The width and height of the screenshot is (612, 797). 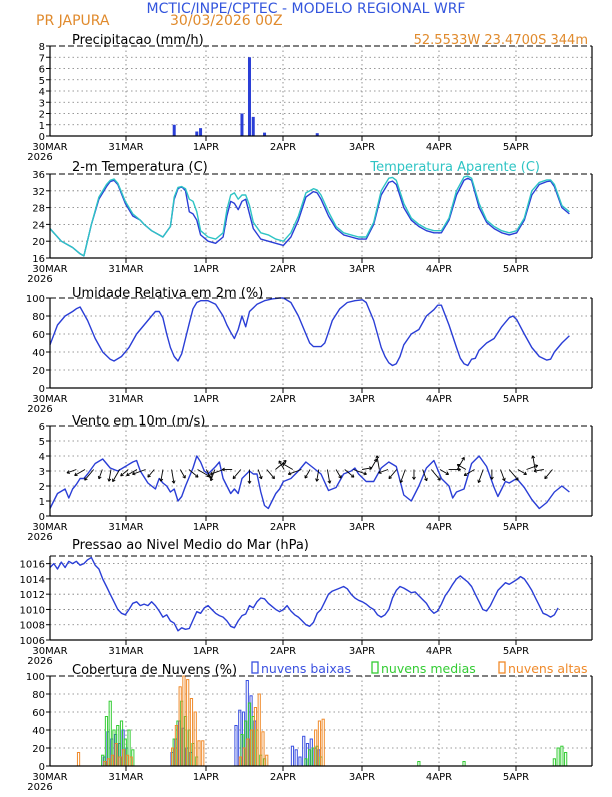 What do you see at coordinates (38, 225) in the screenshot?
I see `y-tick-label: 24` at bounding box center [38, 225].